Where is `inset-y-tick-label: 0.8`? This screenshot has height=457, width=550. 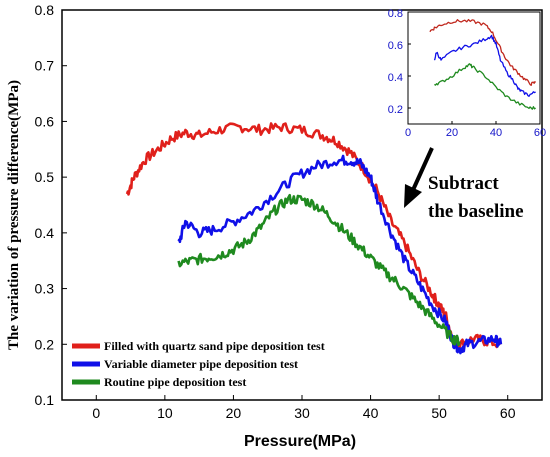
inset-y-tick-label: 0.8 is located at coordinates (395, 14).